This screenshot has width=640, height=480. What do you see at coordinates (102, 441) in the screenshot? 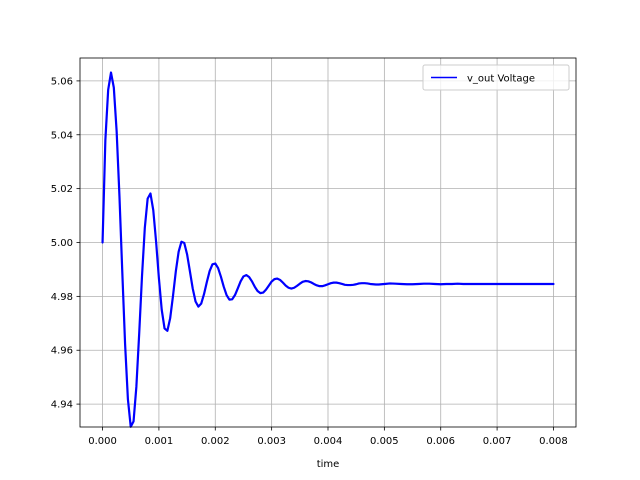
I see `x-tick-label: 0.000` at bounding box center [102, 441].